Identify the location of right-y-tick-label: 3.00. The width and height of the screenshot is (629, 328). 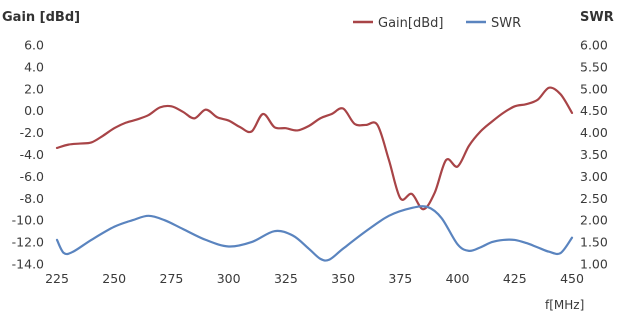
(594, 176).